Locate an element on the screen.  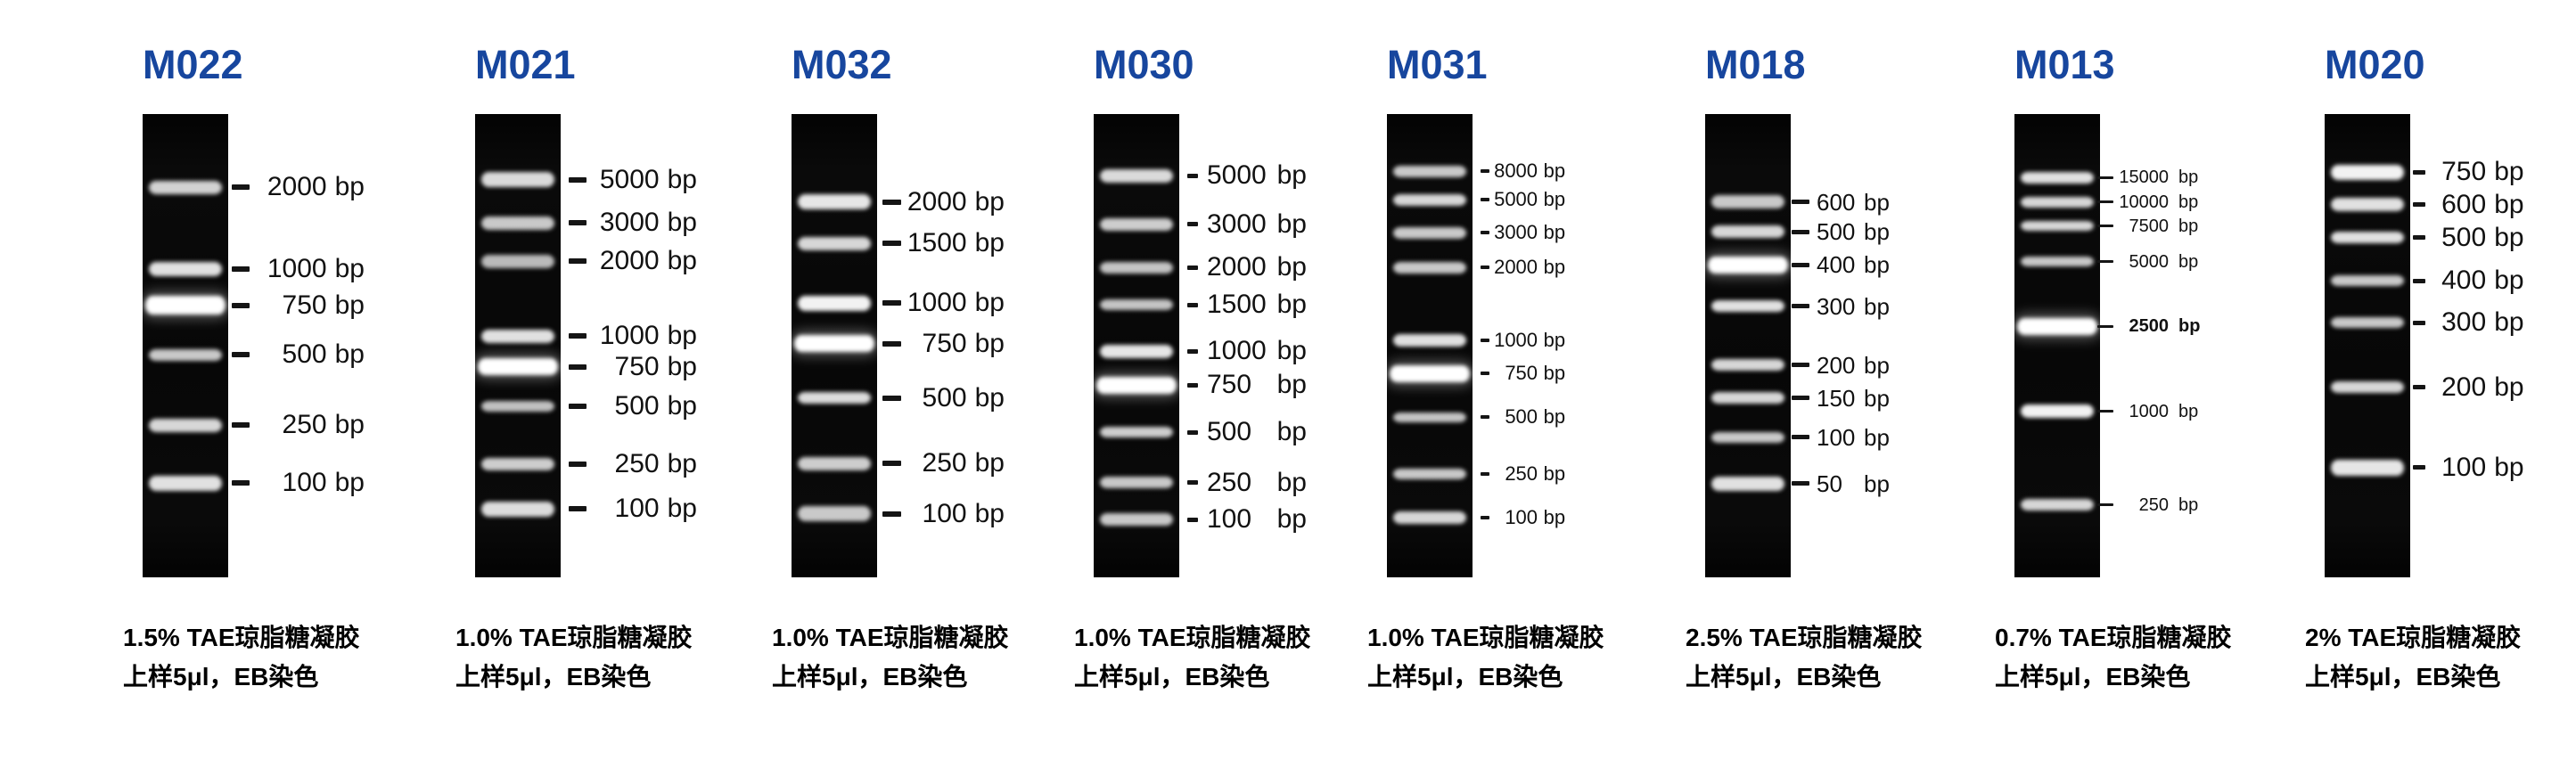
band-label-200bp: 200 bp is located at coordinates (1841, 365).